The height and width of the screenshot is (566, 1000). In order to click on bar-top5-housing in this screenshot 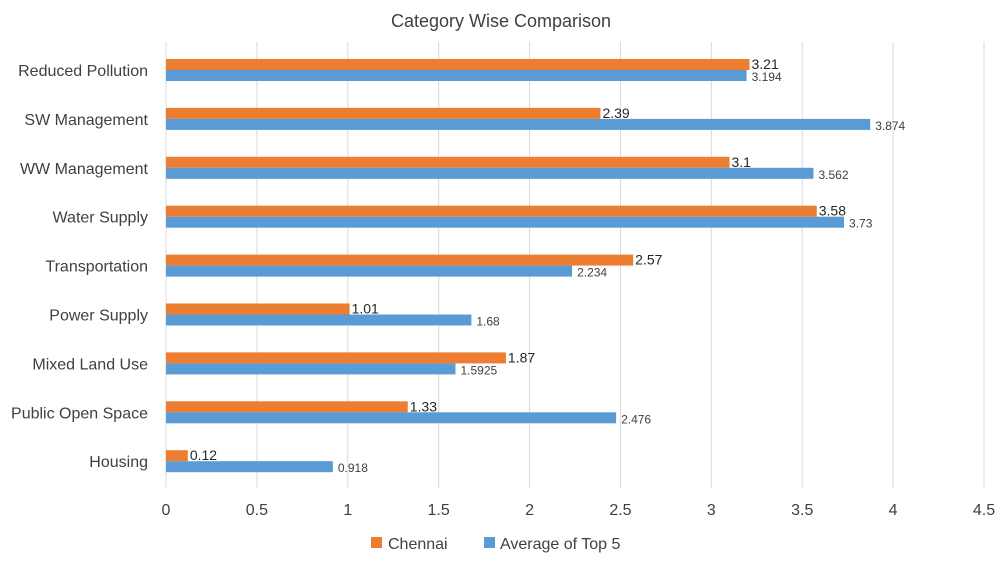, I will do `click(249, 467)`.